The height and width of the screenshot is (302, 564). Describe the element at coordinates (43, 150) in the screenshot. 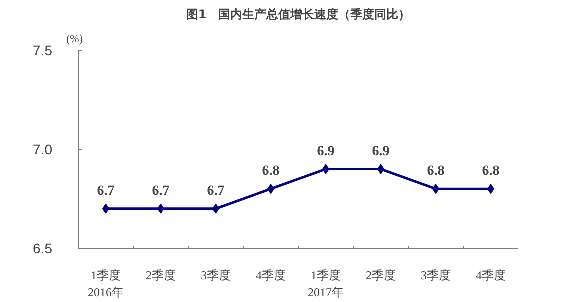

I see `y-tick-label: 7.0` at that location.